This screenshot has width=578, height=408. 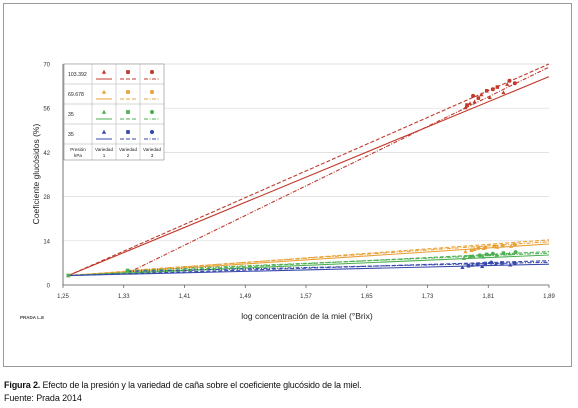 What do you see at coordinates (185, 297) in the screenshot?
I see `x-tick-label: 1,41` at bounding box center [185, 297].